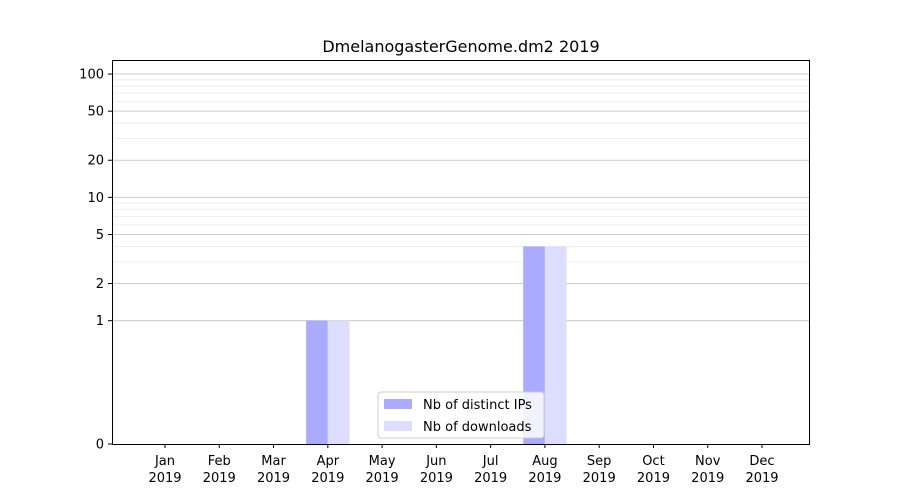 This screenshot has width=900, height=500. I want to click on y-axis: 0 1 2 5 10 20 50 100, so click(95, 260).